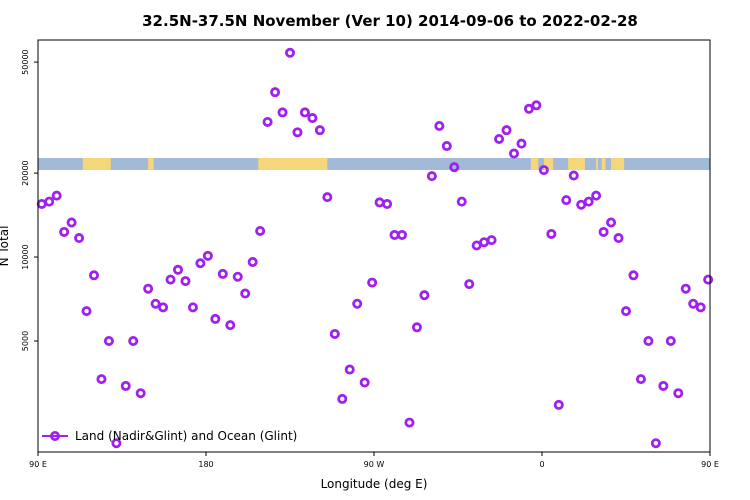  Describe the element at coordinates (374, 464) in the screenshot. I see `x-tick-label: 90 W` at that location.